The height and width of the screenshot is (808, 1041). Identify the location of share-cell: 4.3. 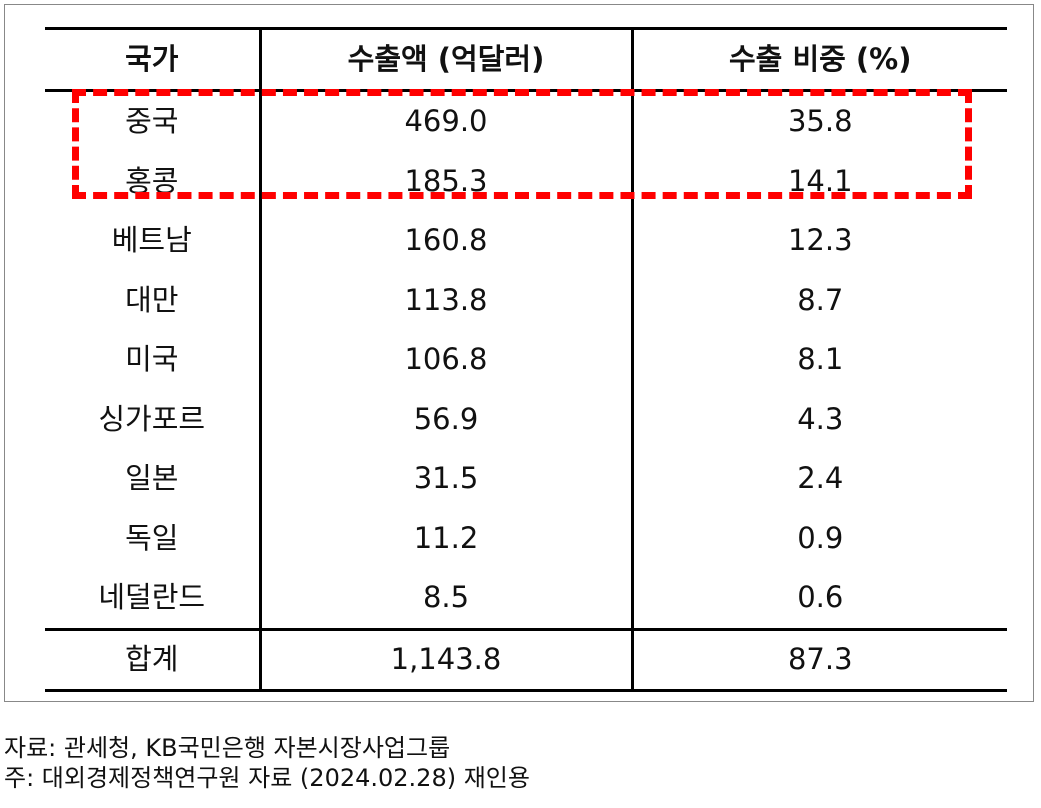
(818, 419).